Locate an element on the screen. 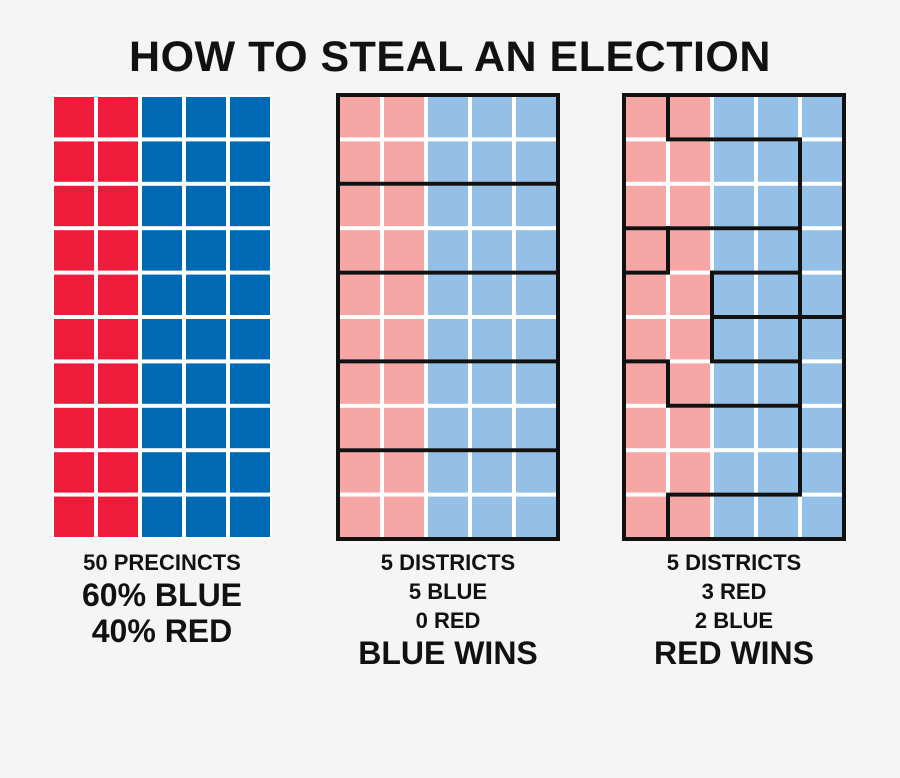 The height and width of the screenshot is (778, 900). gerrymandered-districts-map is located at coordinates (734, 317).